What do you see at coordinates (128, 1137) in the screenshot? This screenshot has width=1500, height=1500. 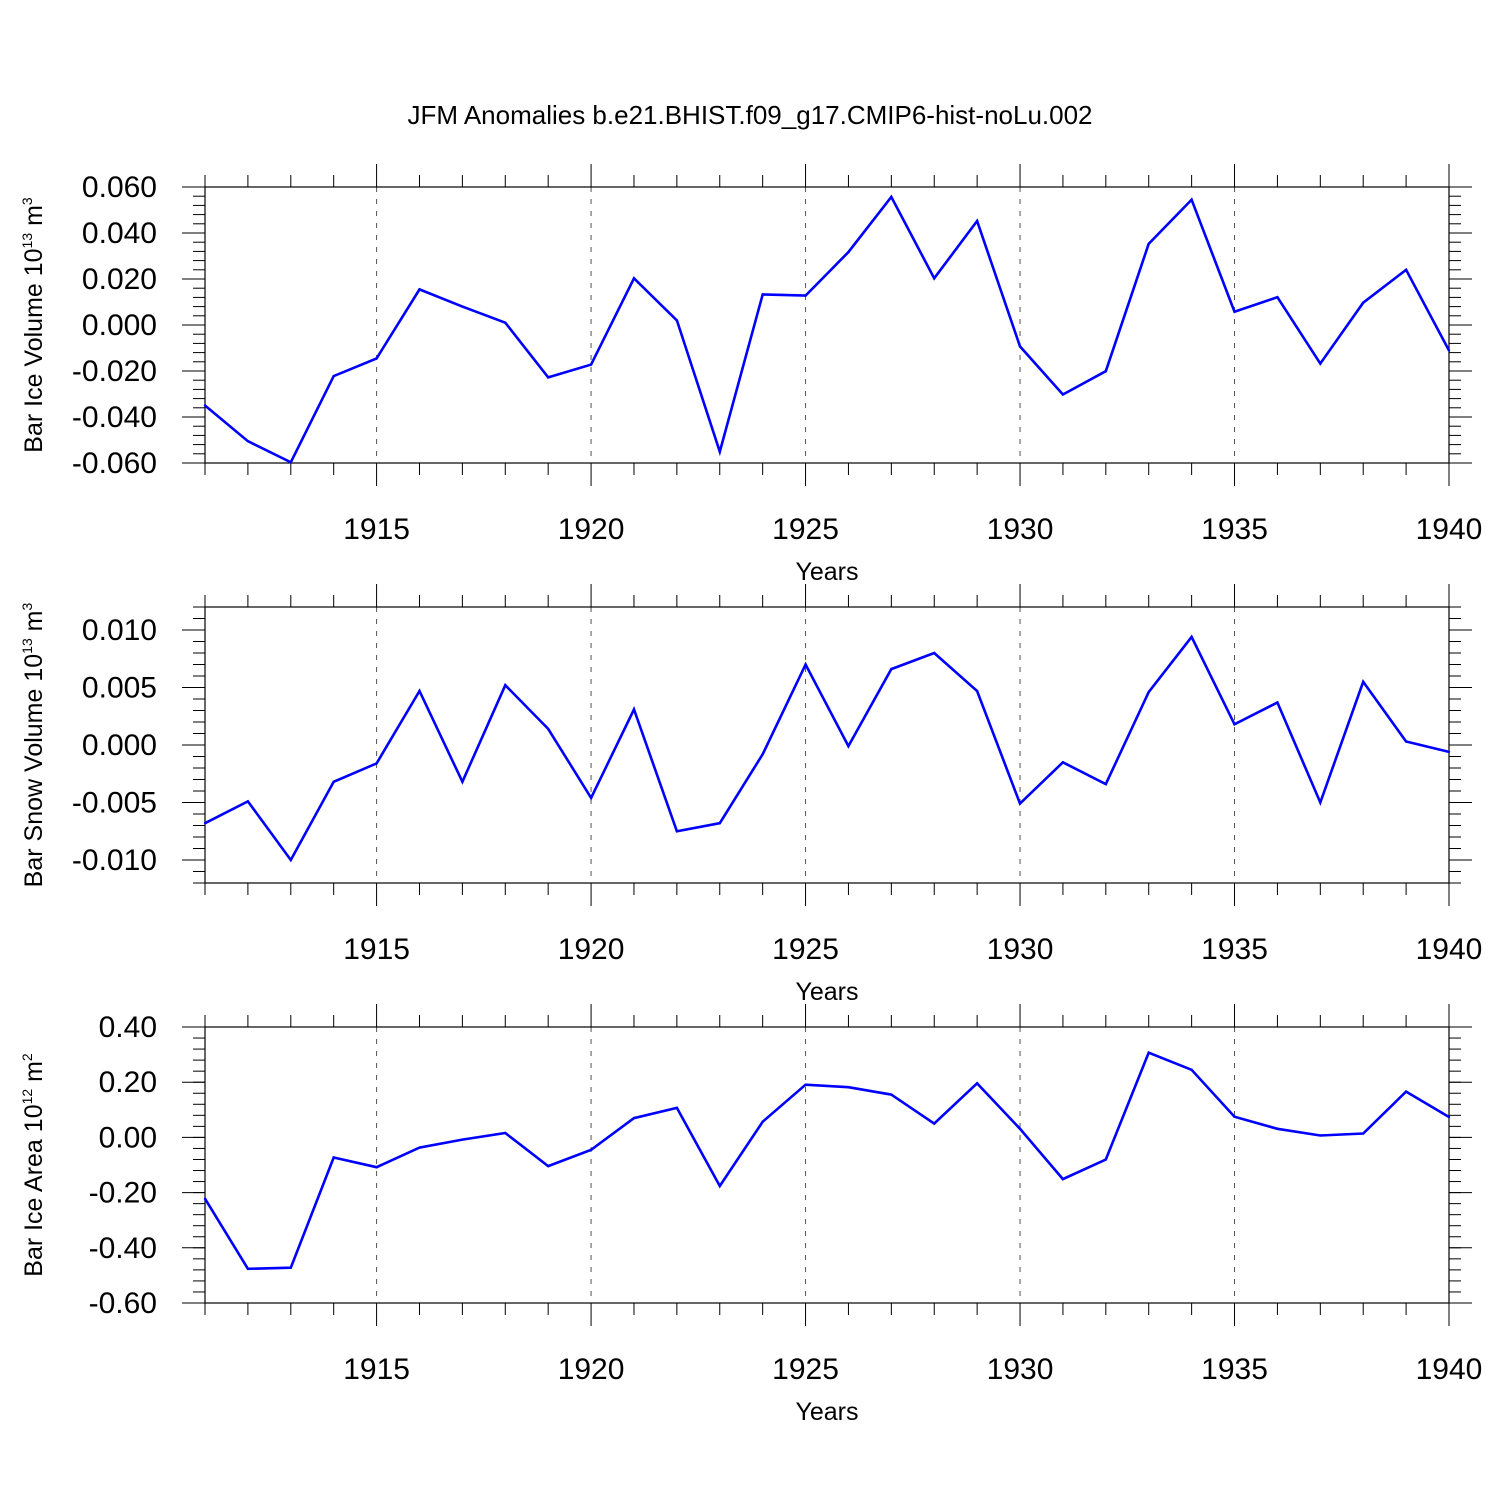 I see `y-tick-label: 0.00` at bounding box center [128, 1137].